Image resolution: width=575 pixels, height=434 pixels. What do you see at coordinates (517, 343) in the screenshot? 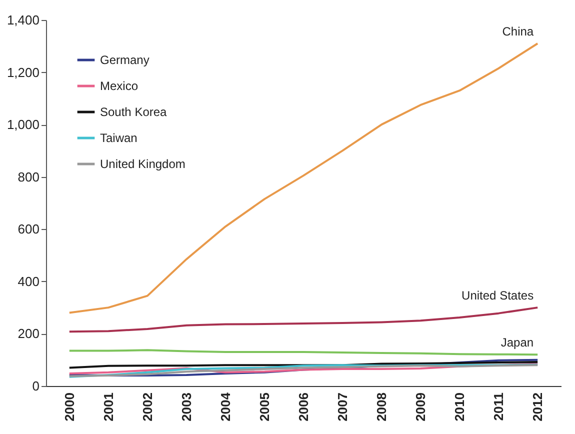
I see `series-label: Japan` at bounding box center [517, 343].